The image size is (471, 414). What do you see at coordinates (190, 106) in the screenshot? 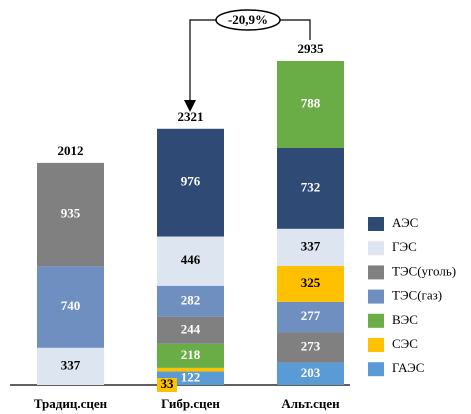
I see `arrow-head` at bounding box center [190, 106].